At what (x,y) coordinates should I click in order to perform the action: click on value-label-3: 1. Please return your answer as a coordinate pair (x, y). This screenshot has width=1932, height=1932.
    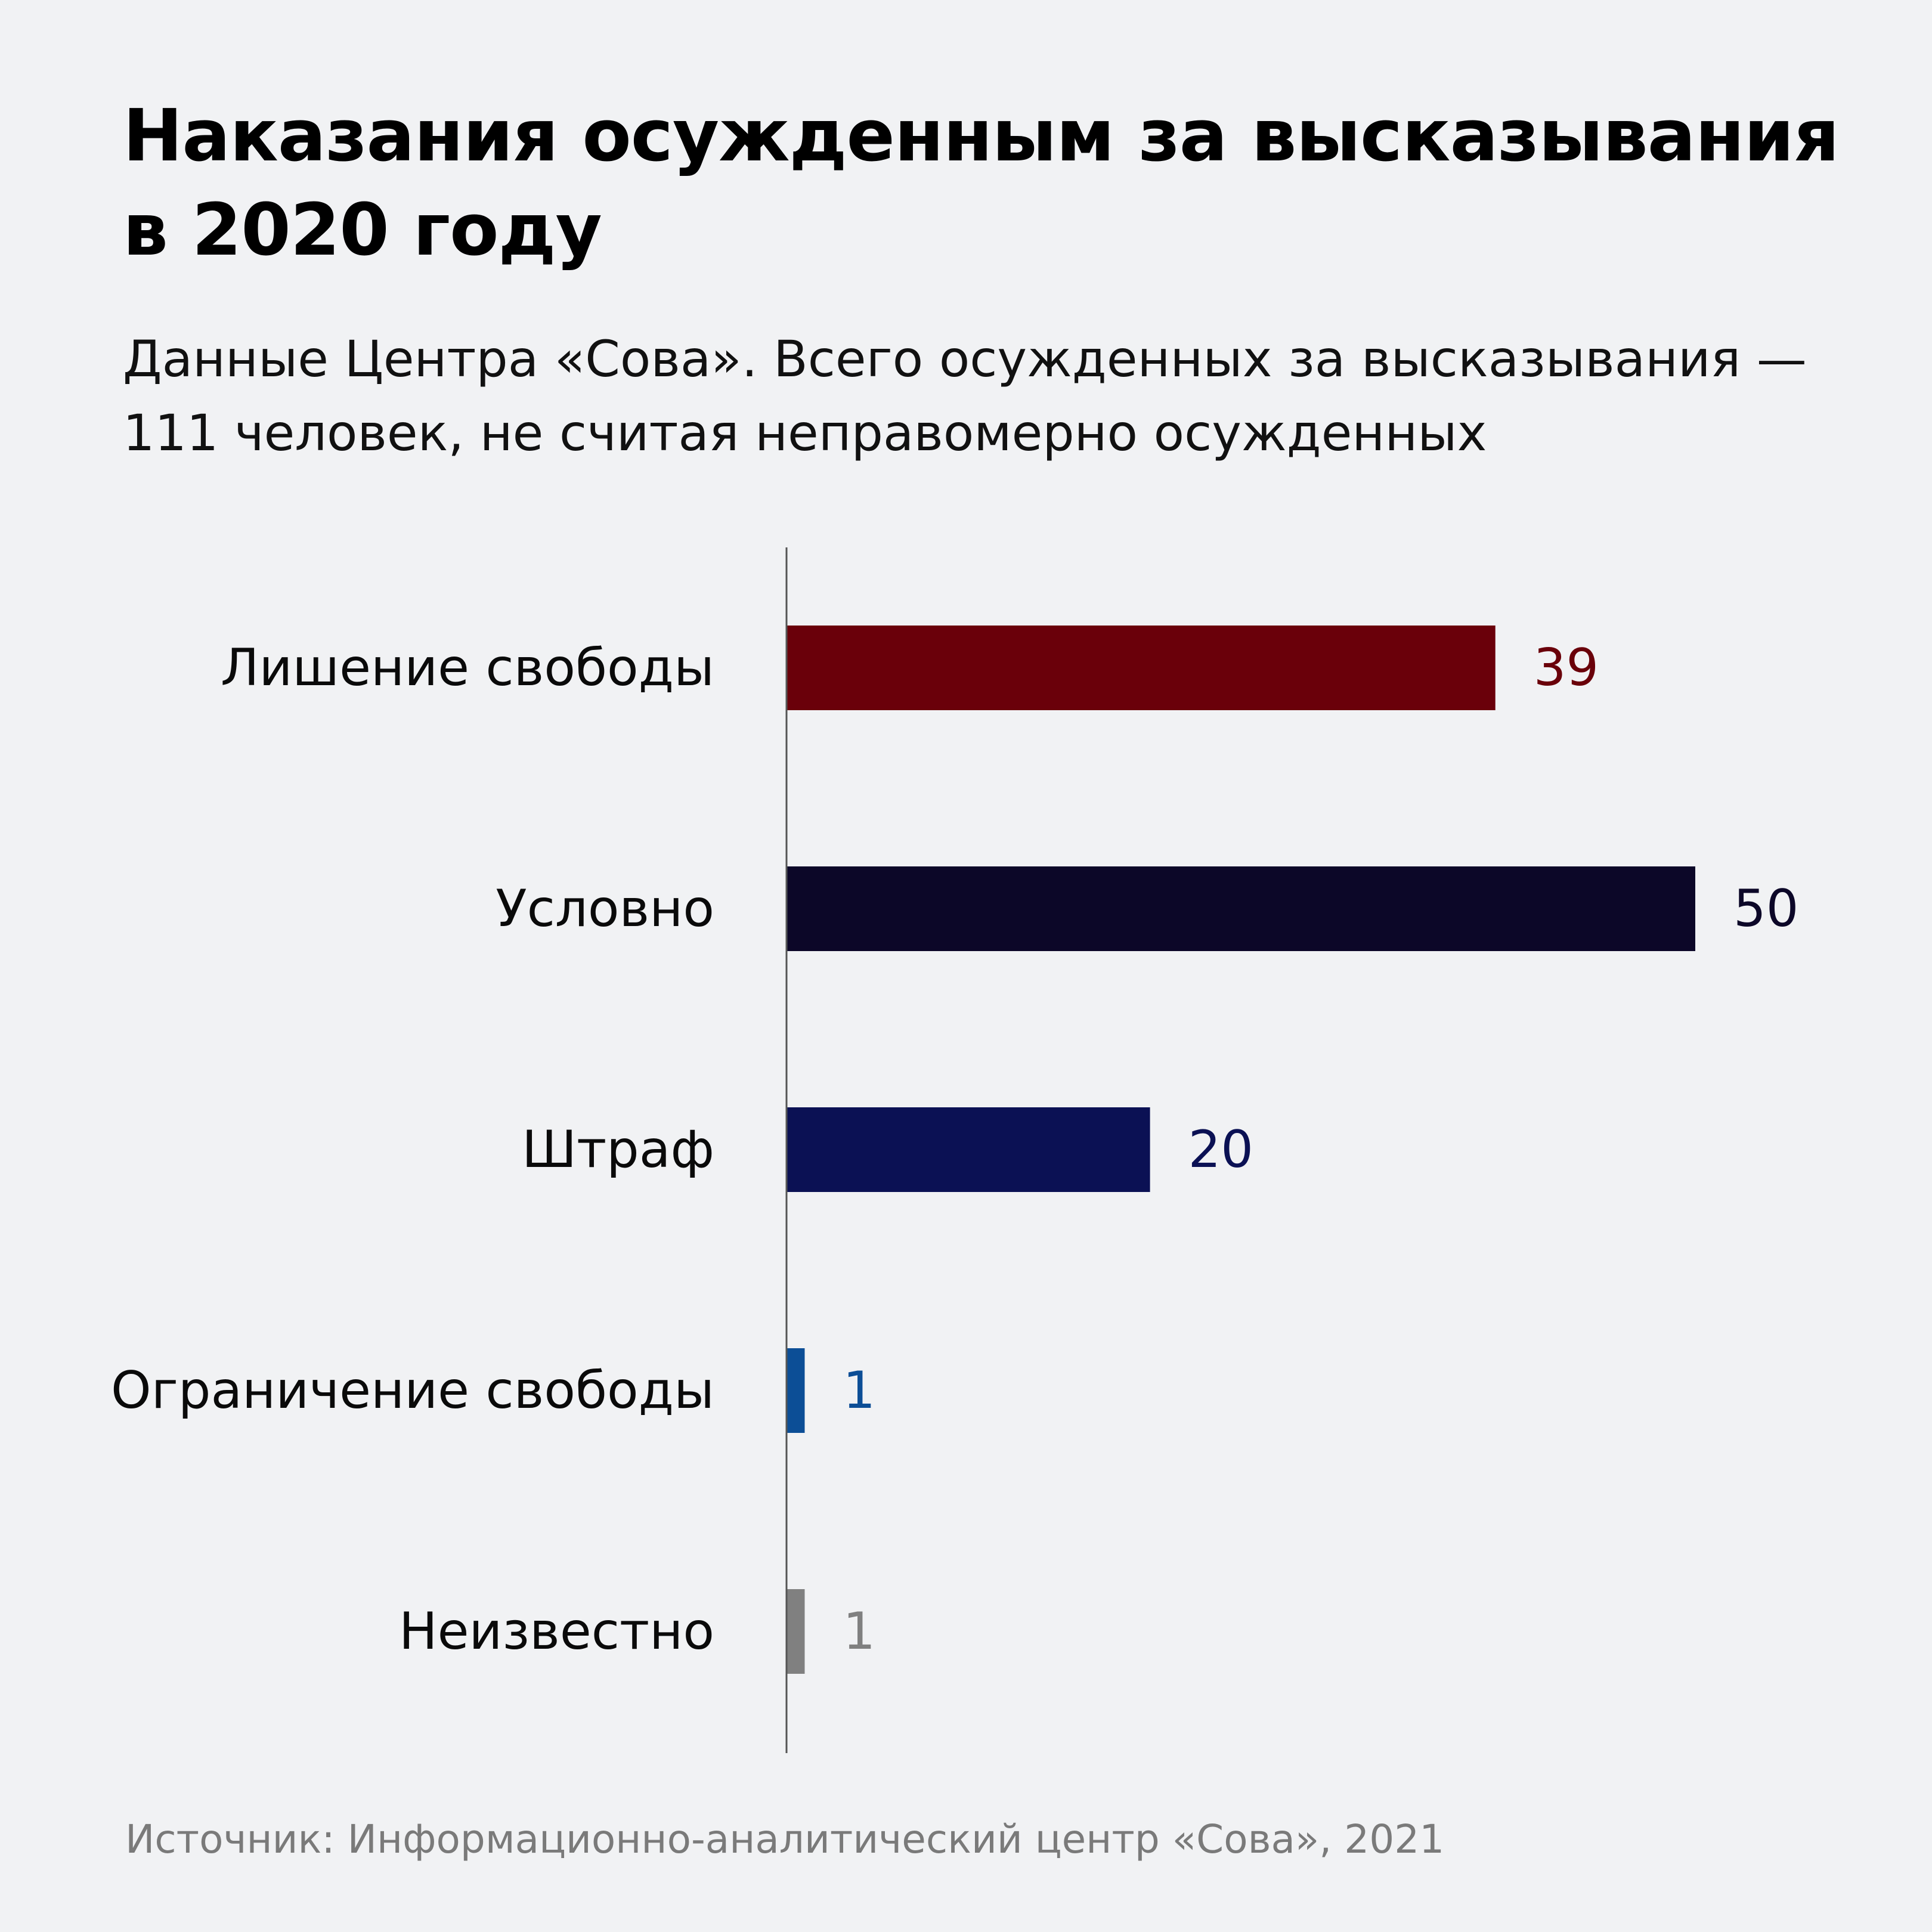
    Looking at the image, I should click on (859, 1390).